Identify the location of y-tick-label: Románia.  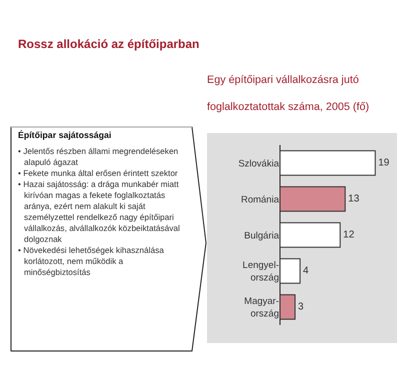
(260, 200).